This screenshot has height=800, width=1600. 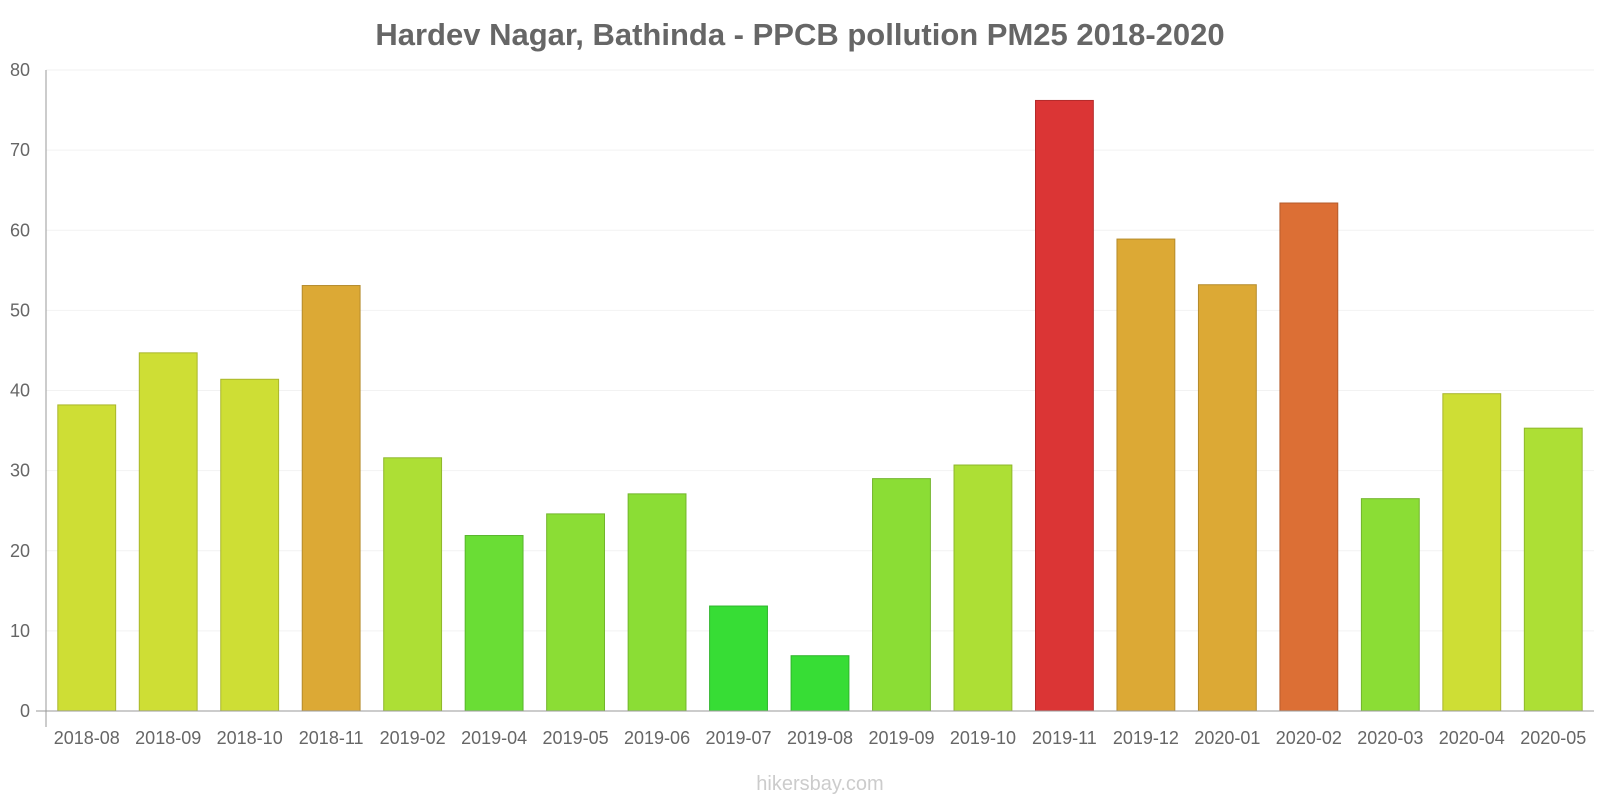 What do you see at coordinates (901, 738) in the screenshot?
I see `x-tick-label: 2019-09` at bounding box center [901, 738].